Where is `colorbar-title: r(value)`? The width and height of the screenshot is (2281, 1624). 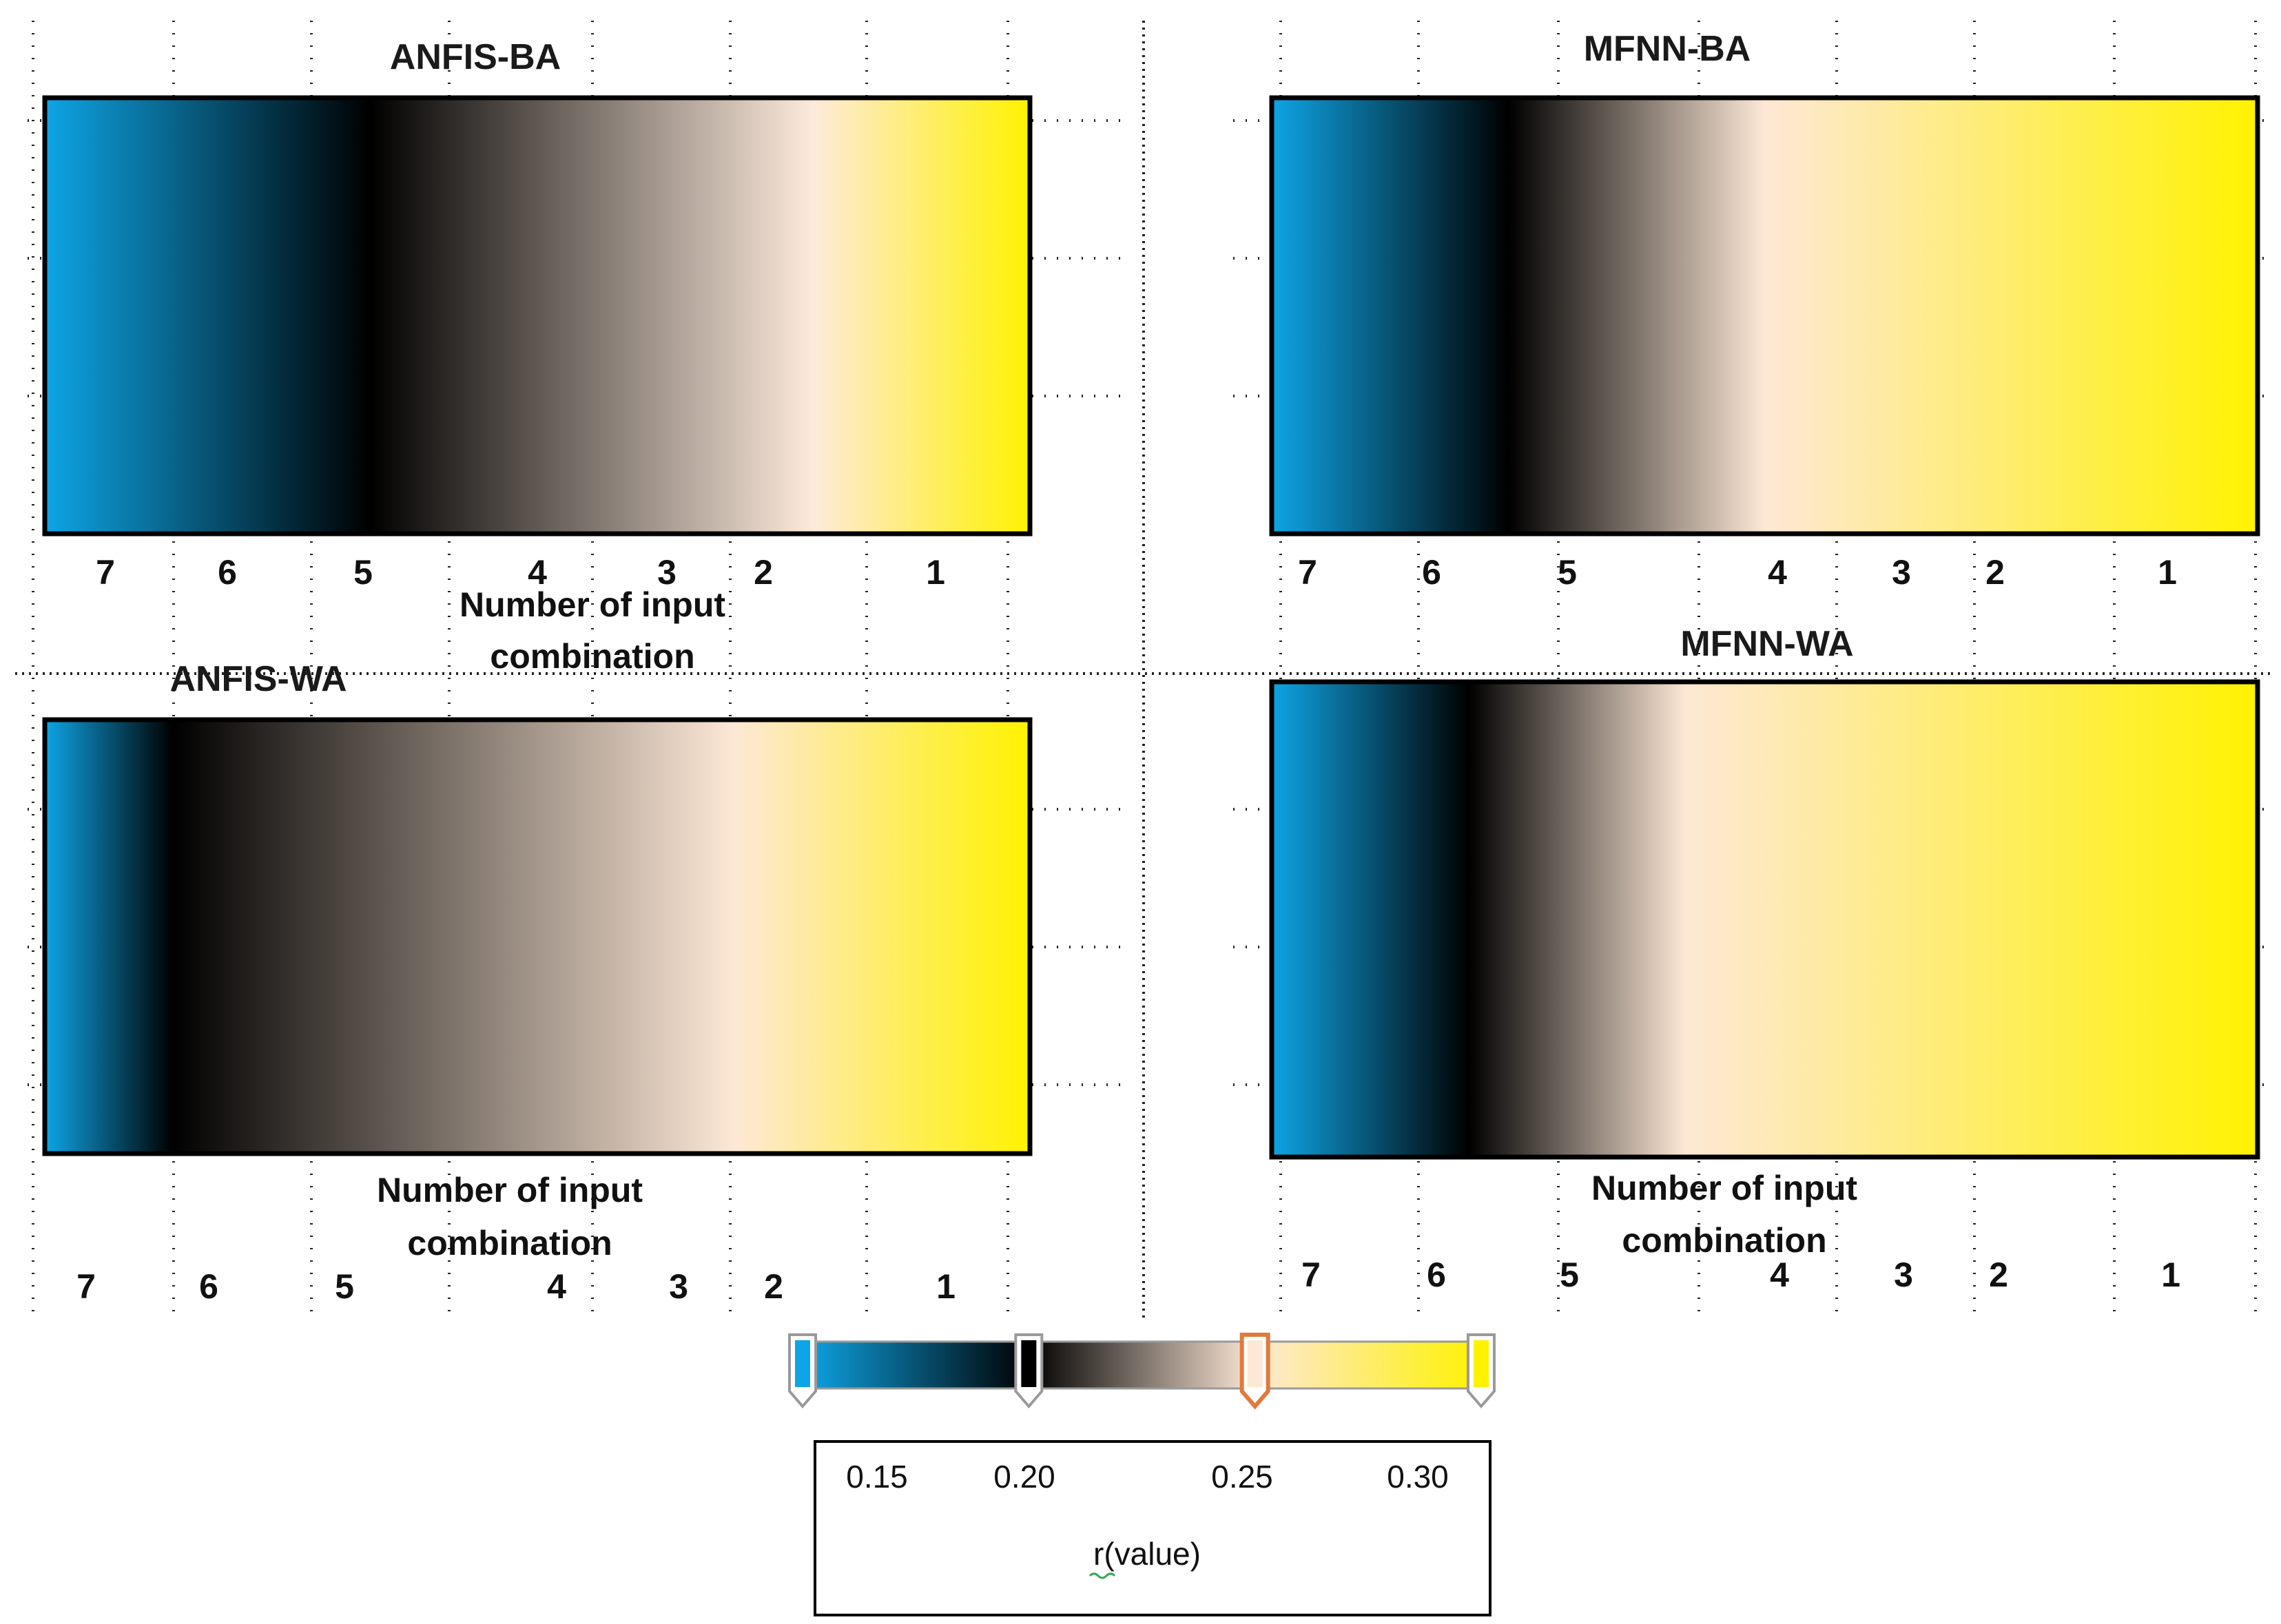
colorbar-title: r(value) is located at coordinates (1147, 1554).